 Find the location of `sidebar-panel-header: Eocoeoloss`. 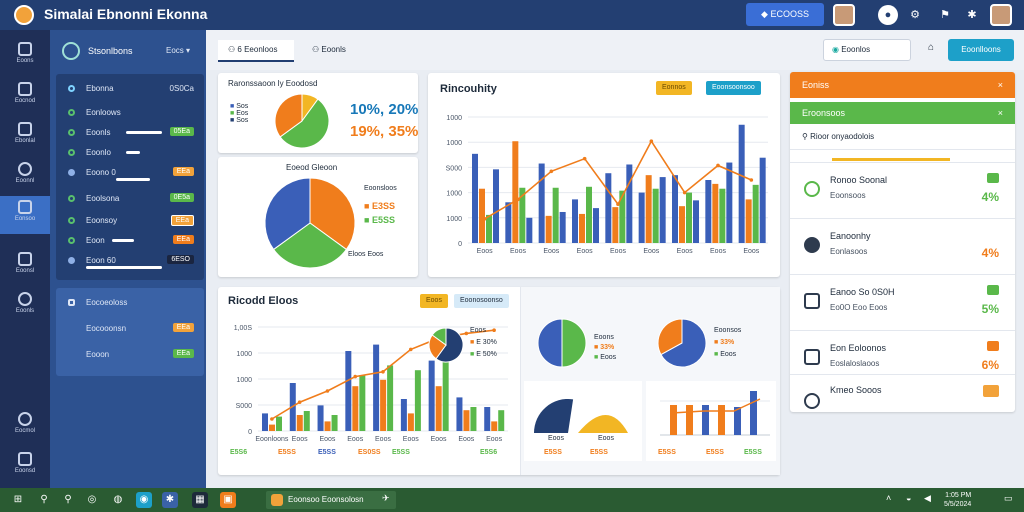

sidebar-panel-header: Eocoeoloss is located at coordinates (130, 303).